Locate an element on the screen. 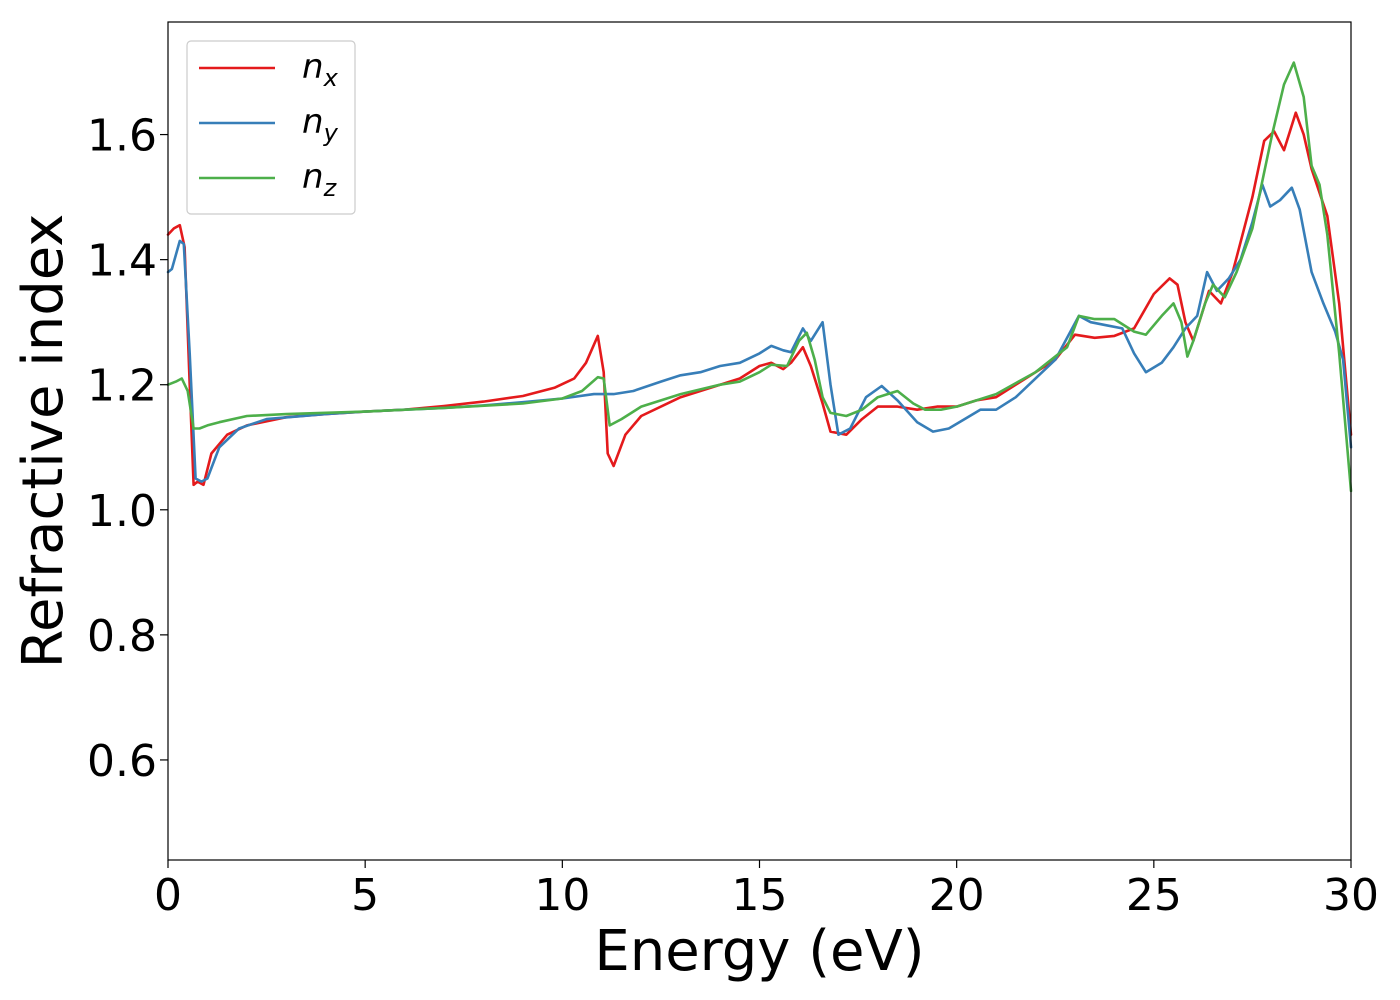  legend-frame is located at coordinates (271, 127).